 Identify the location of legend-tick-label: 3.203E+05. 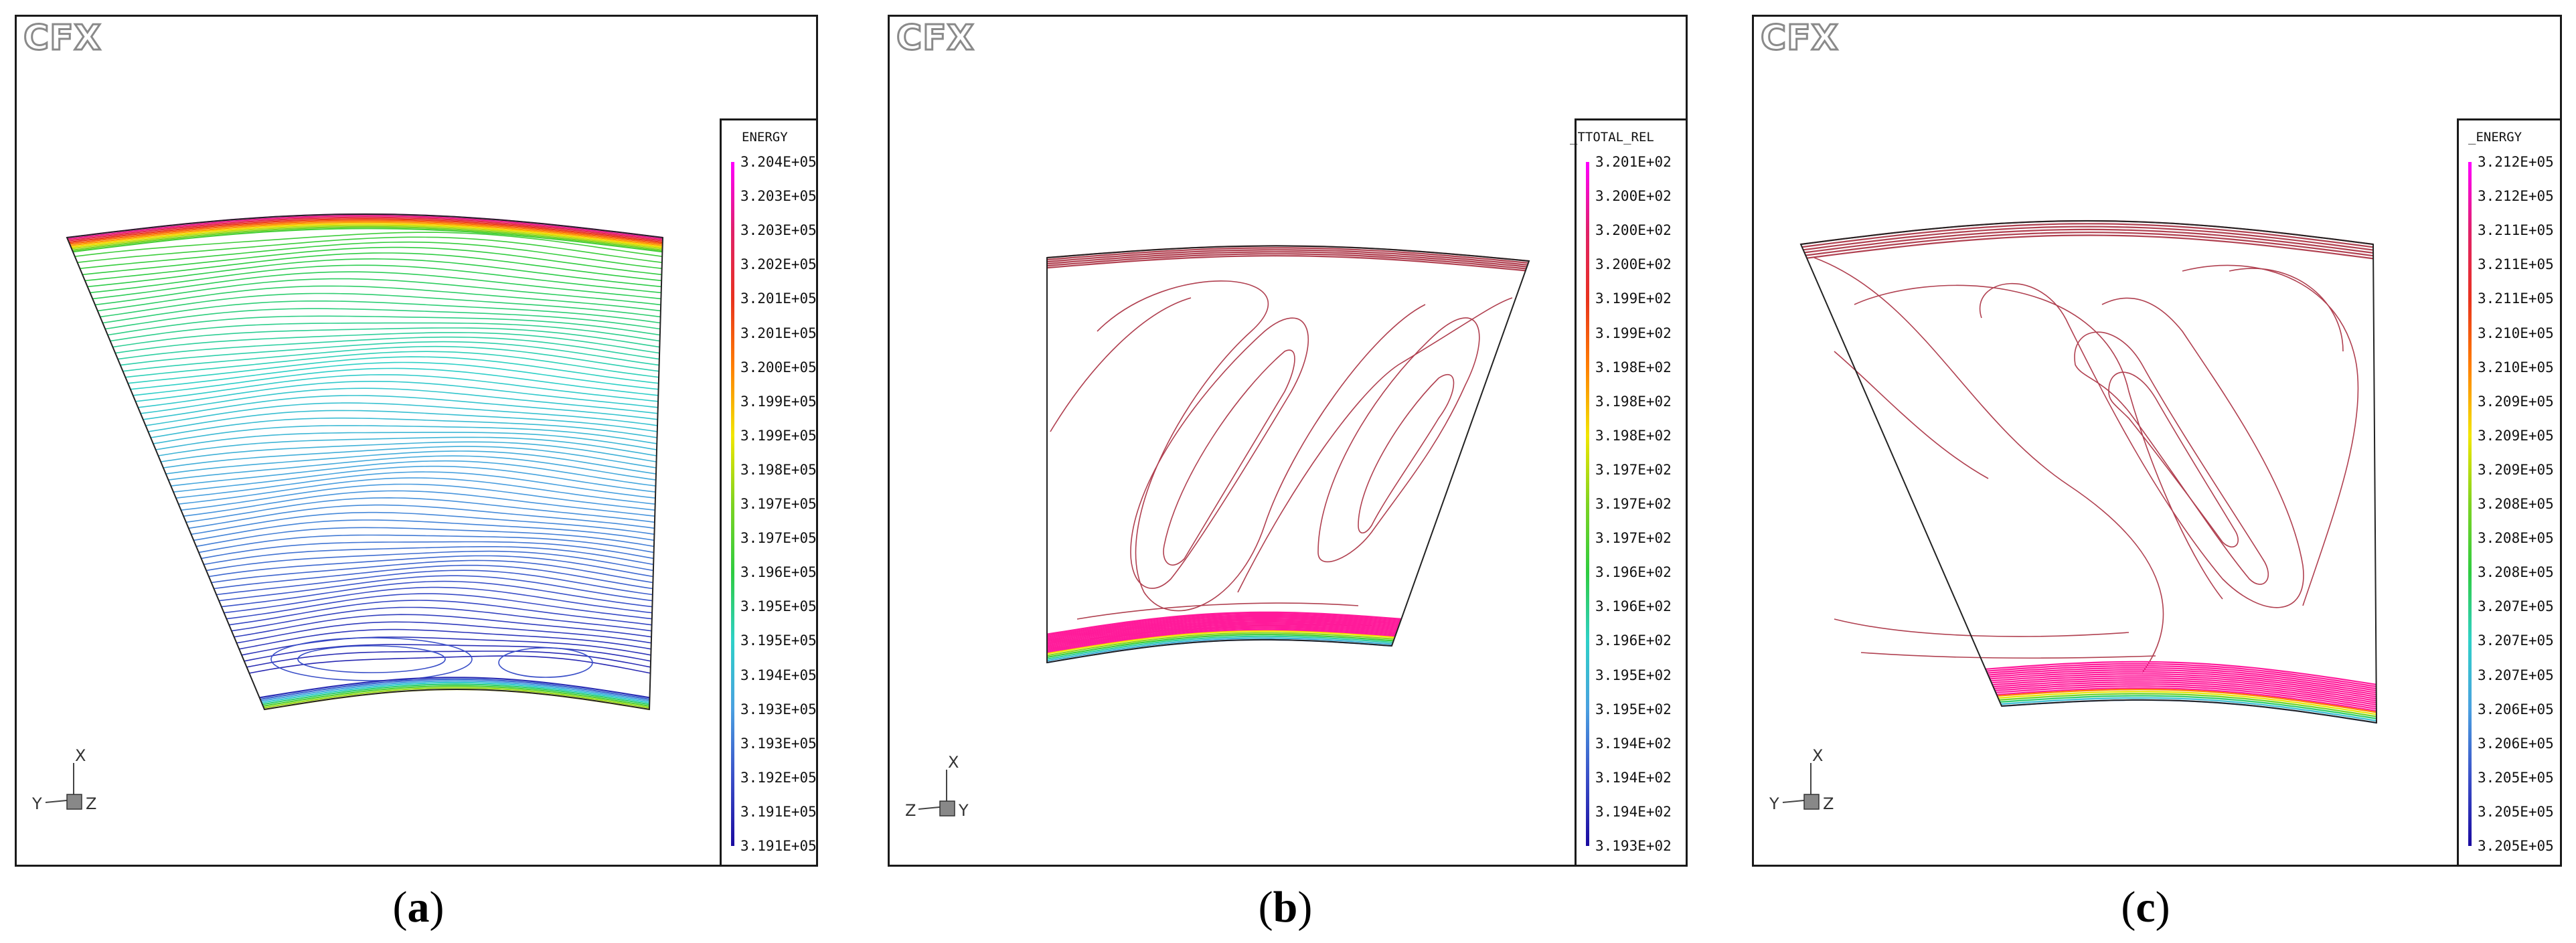
(779, 196).